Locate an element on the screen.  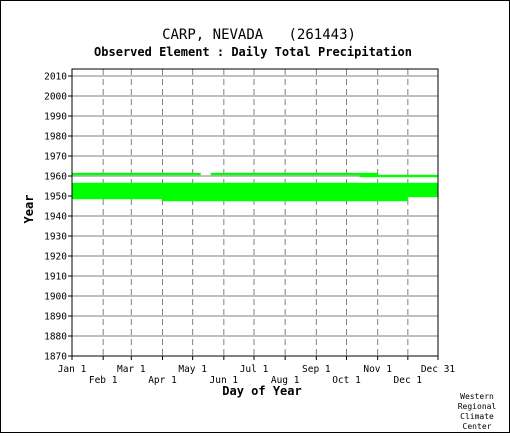
x-tick-label: Sep 1 is located at coordinates (316, 369).